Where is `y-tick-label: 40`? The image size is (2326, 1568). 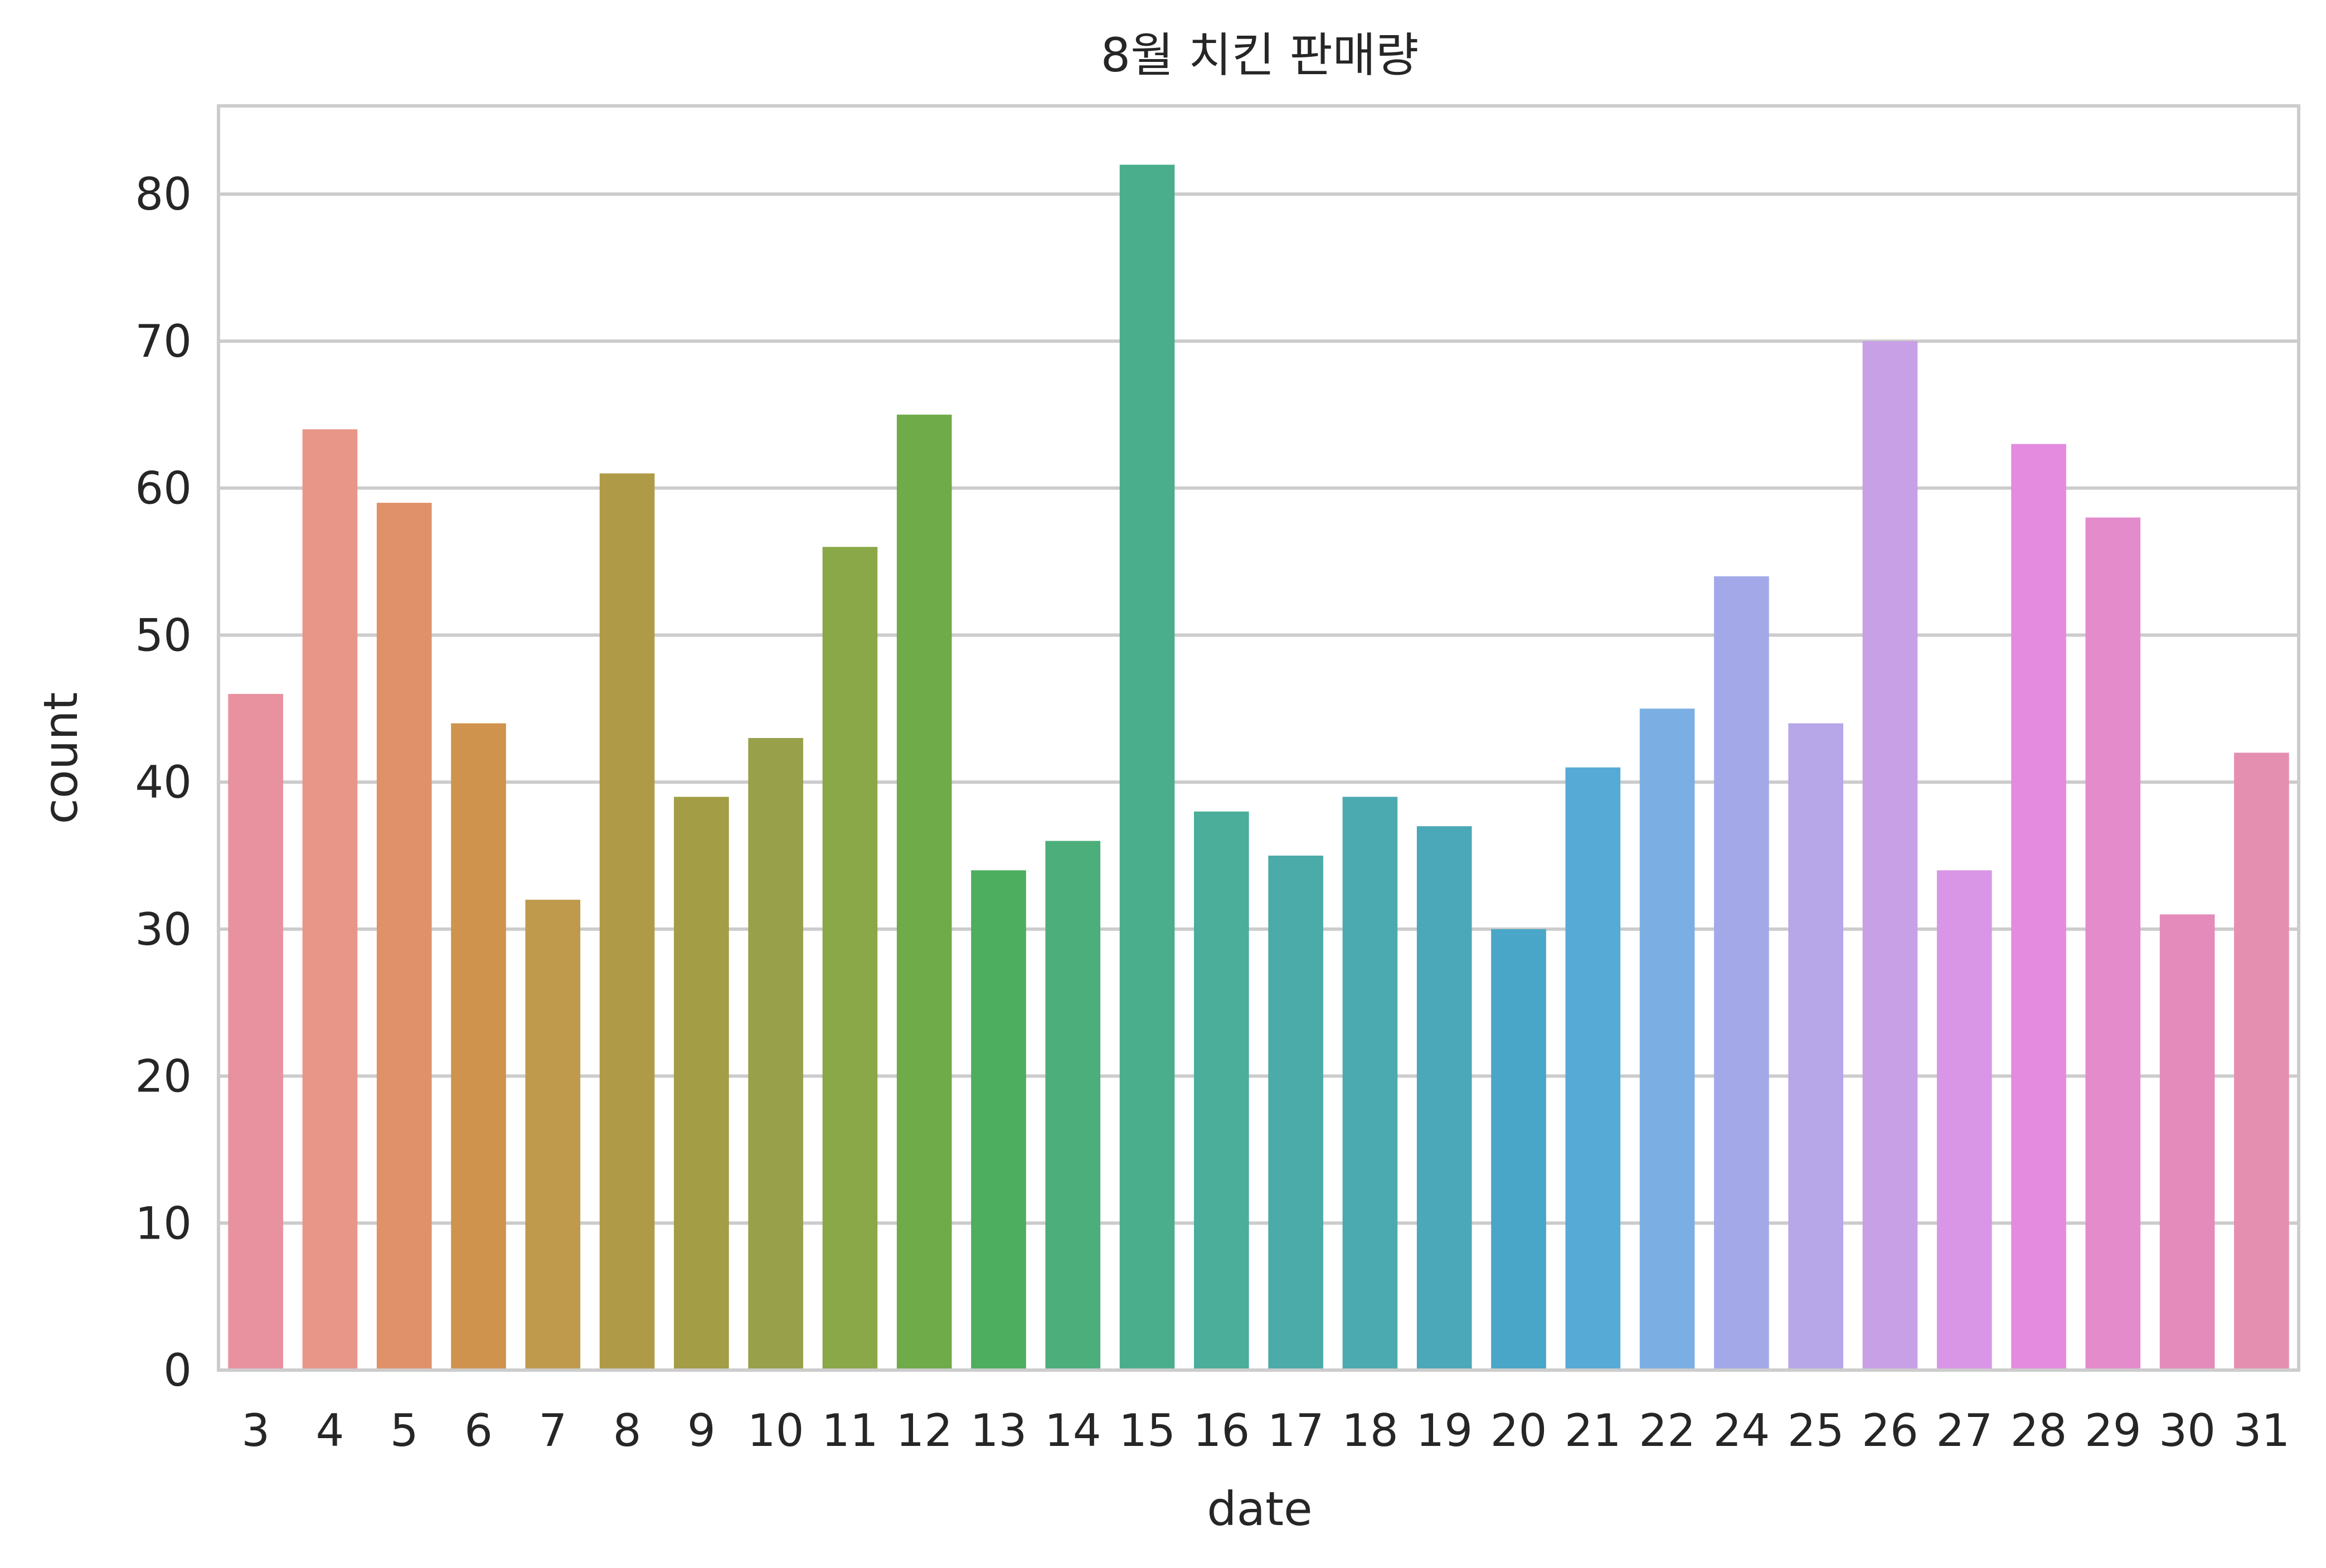
y-tick-label: 40 is located at coordinates (164, 782).